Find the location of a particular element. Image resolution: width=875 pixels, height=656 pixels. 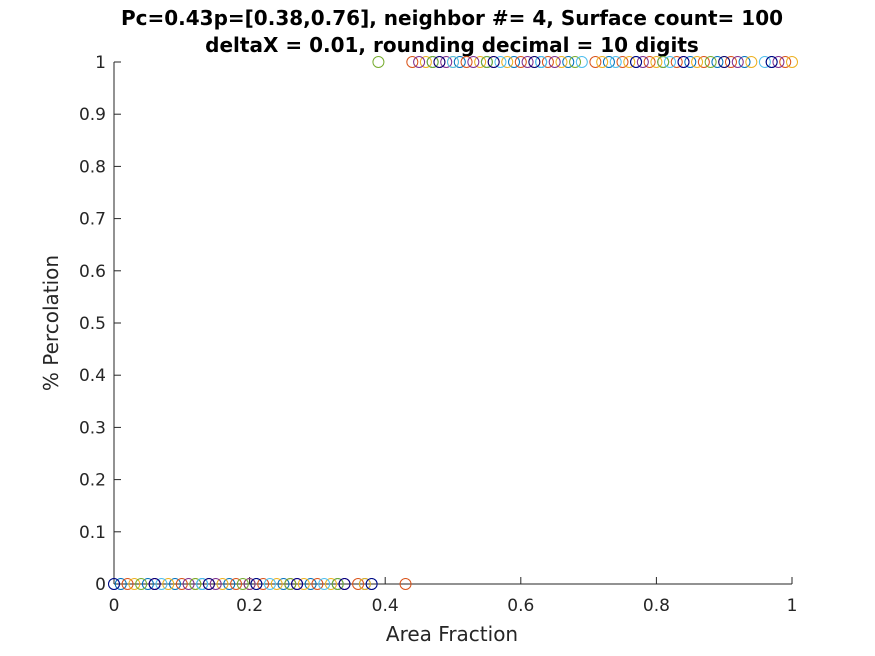

x-tick-label: 0.8 is located at coordinates (656, 606).